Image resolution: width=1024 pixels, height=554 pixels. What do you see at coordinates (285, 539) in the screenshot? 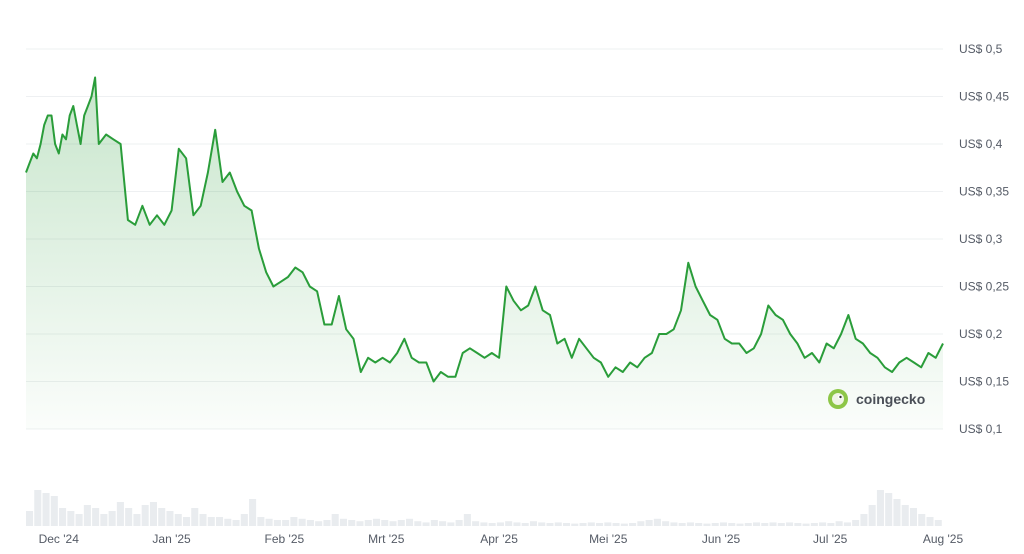
I see `x-tick-label: Feb '25` at bounding box center [285, 539].